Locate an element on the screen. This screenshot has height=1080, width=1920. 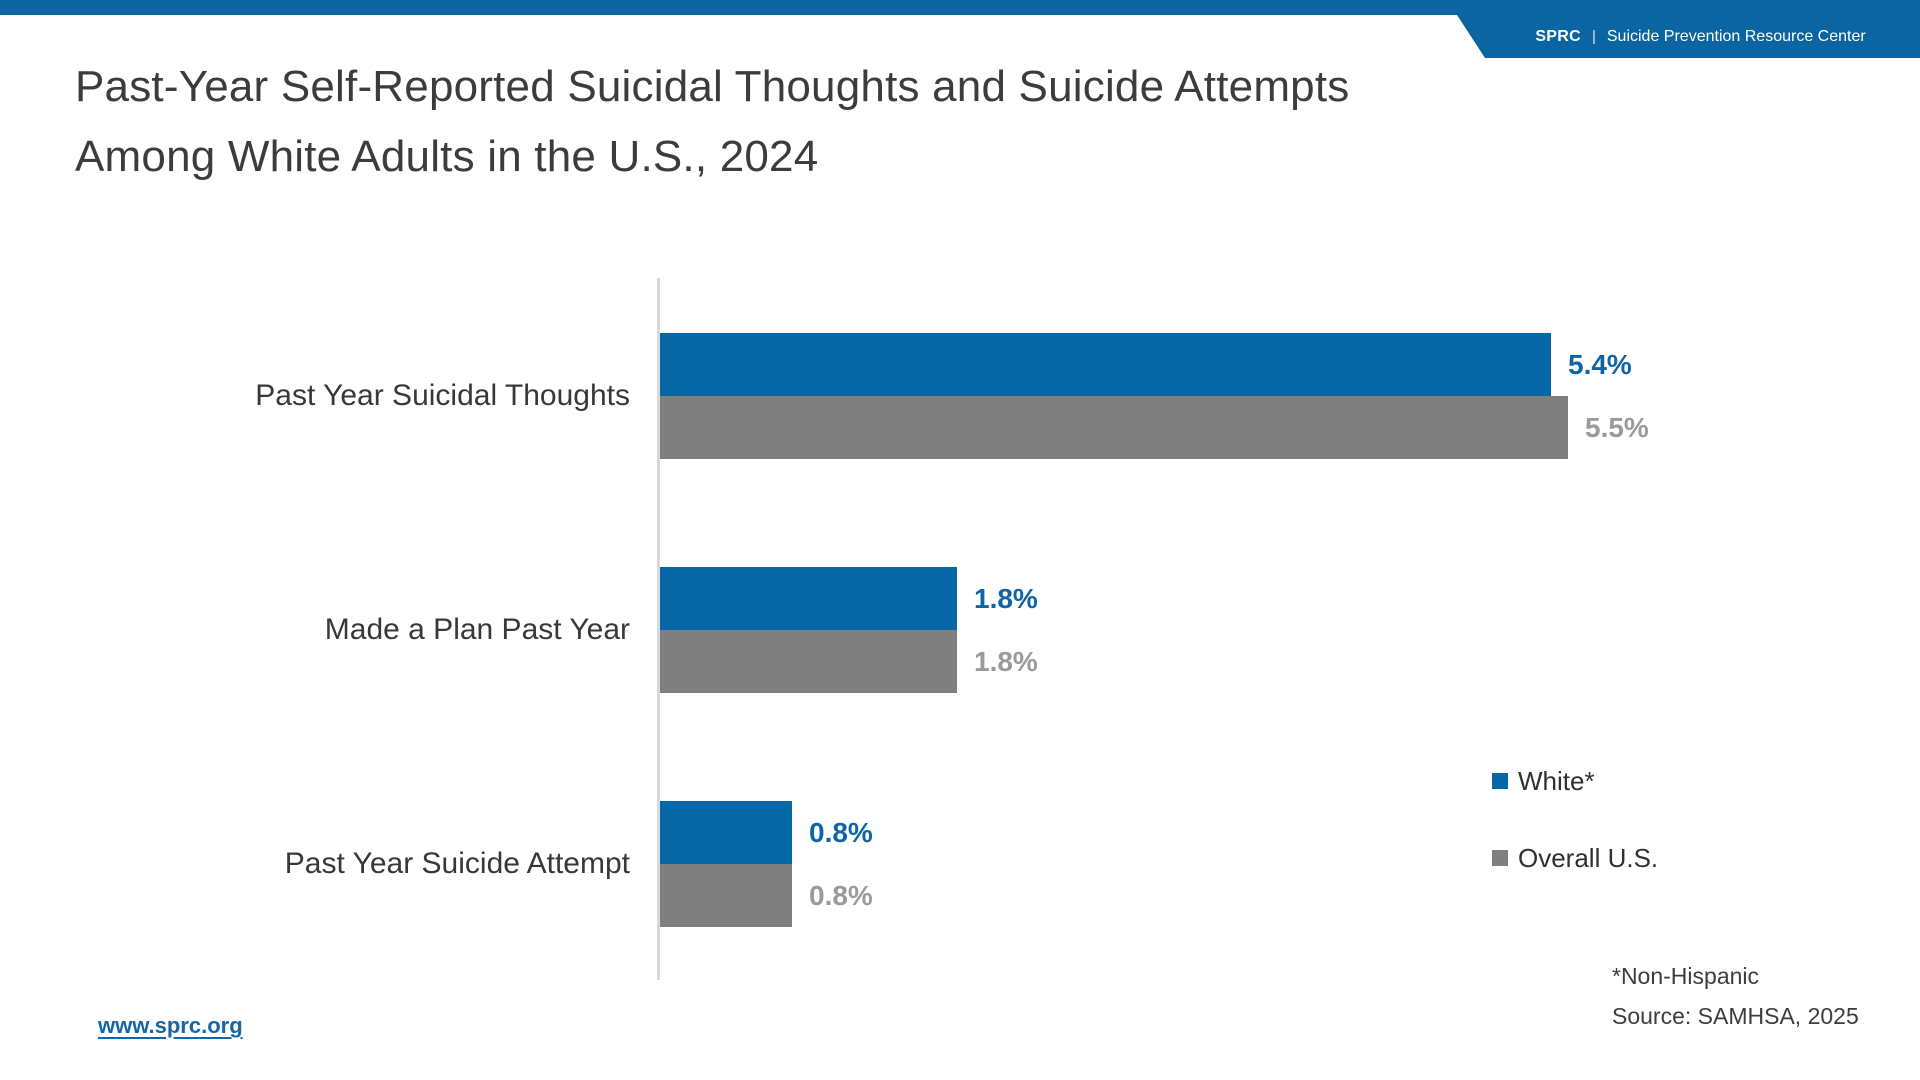
category-label: Made a Plan Past Year is located at coordinates (477, 629).